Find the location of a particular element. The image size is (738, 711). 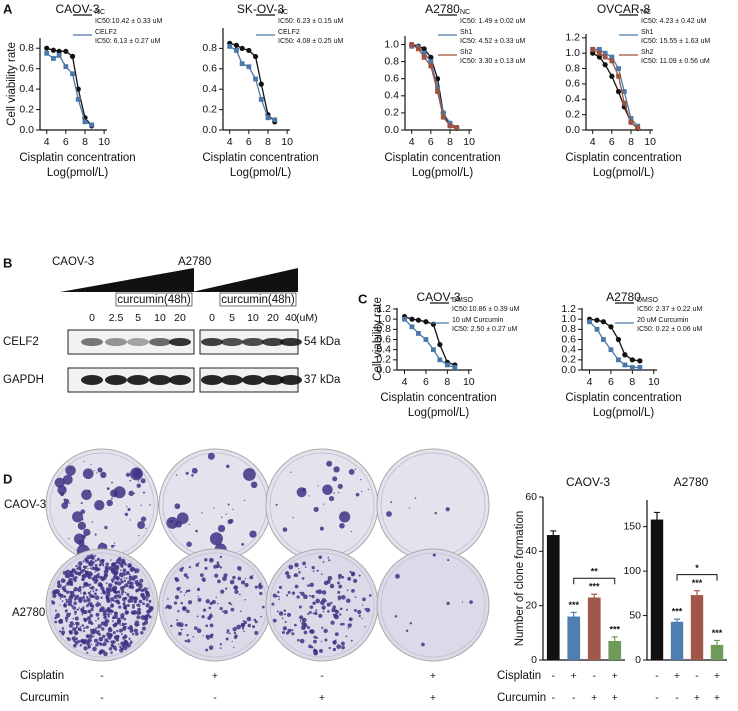

legend-annotation: IC50: 11.09 ± 0.56 uM is located at coordinates (675, 61).